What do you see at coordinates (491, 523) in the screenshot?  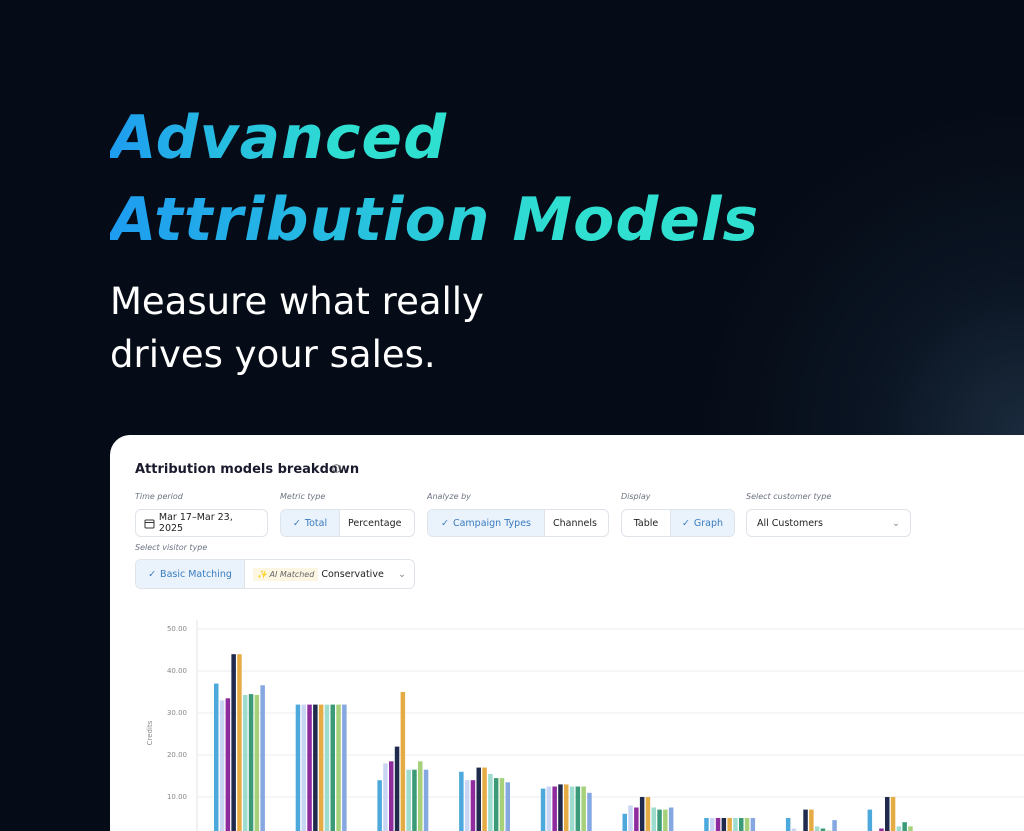 I see `option-label: Campaign Types` at bounding box center [491, 523].